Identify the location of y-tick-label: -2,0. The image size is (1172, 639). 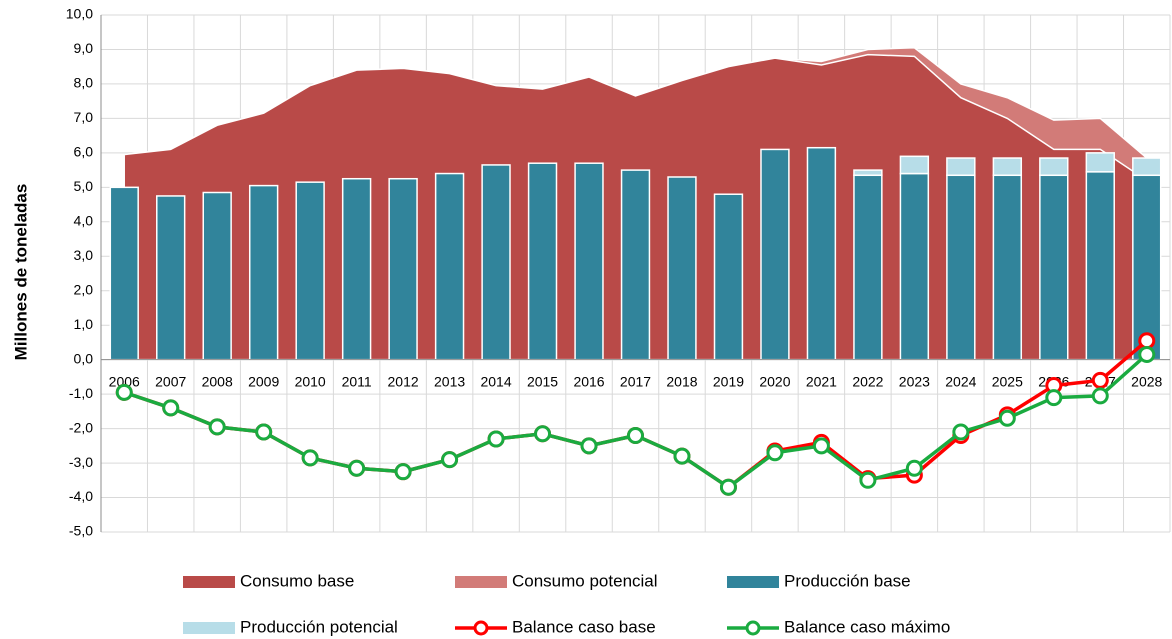
(81, 427).